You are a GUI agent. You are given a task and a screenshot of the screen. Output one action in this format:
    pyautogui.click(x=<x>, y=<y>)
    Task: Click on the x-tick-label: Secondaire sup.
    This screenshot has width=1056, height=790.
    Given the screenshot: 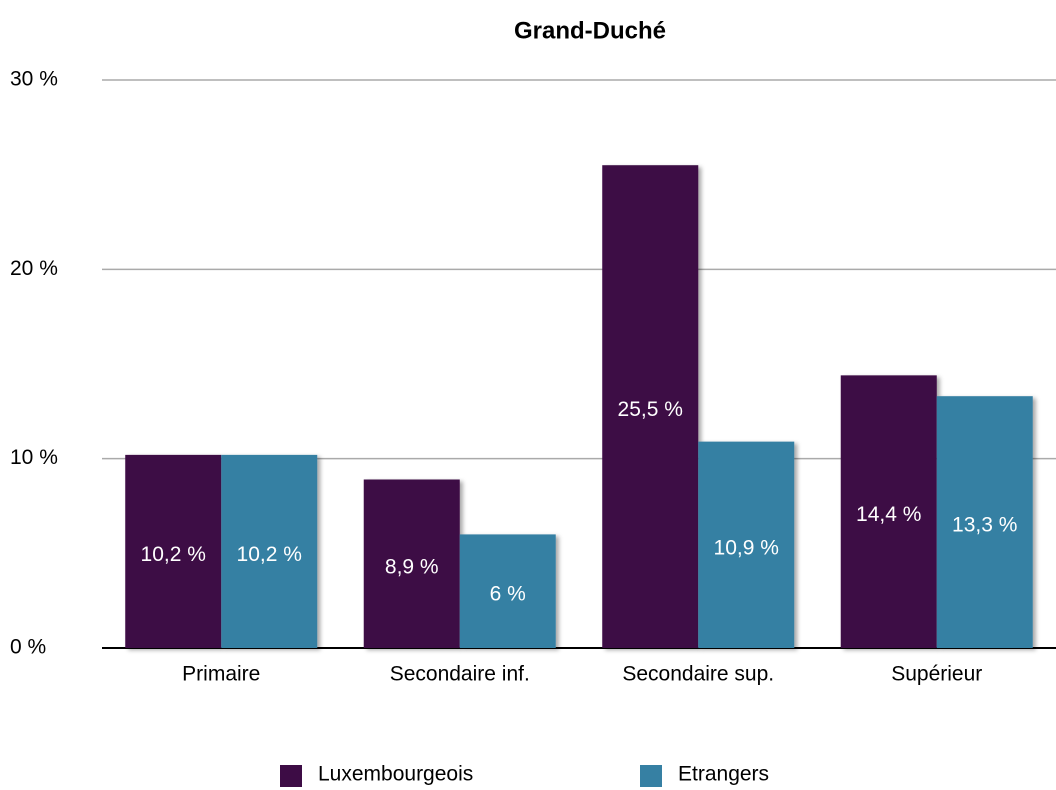 What is the action you would take?
    pyautogui.click(x=698, y=674)
    